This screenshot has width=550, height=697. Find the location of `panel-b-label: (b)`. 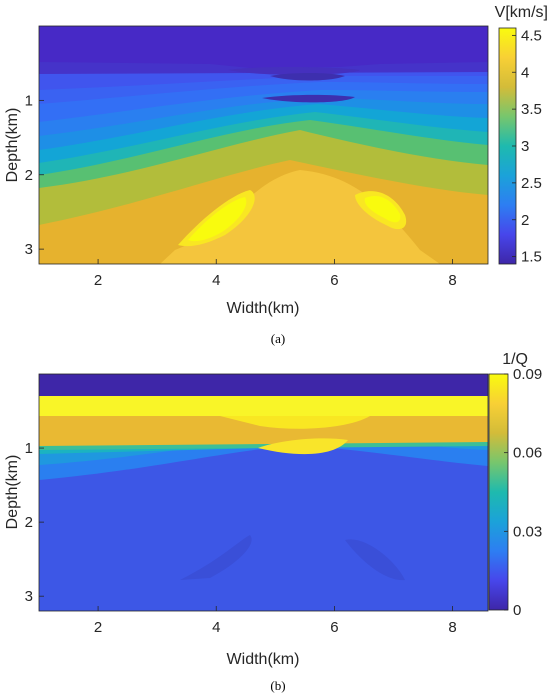

panel-b-label: (b) is located at coordinates (277, 685).